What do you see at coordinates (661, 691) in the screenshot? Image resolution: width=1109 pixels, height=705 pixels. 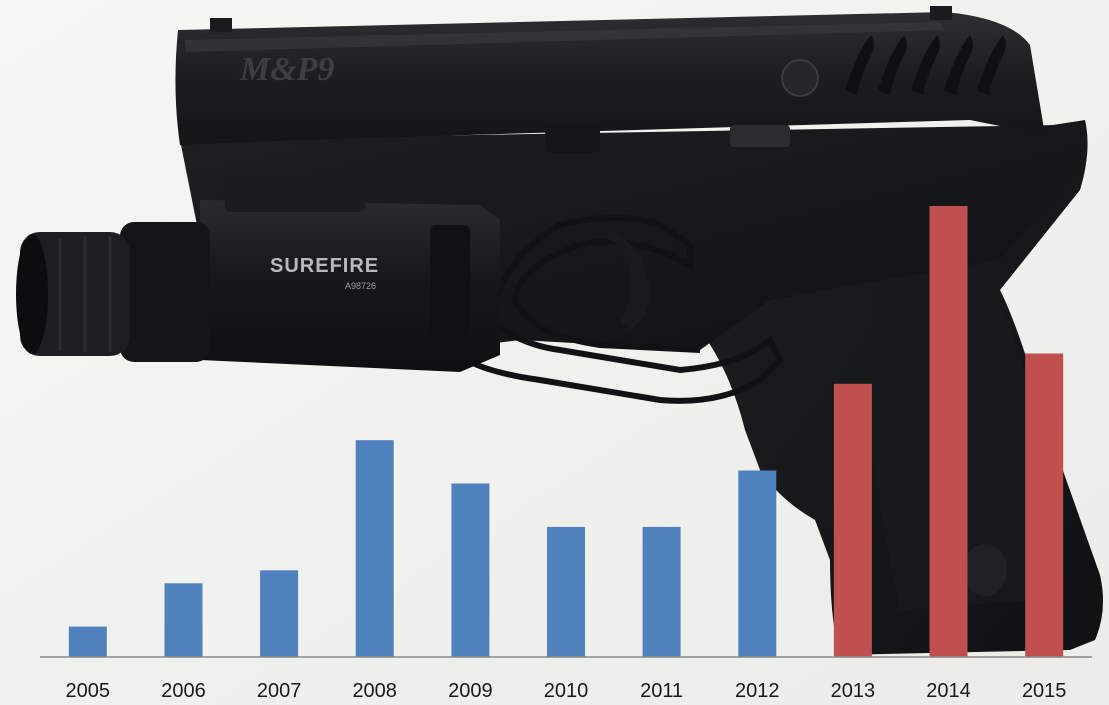 I see `x-tick-label: 2011` at bounding box center [661, 691].